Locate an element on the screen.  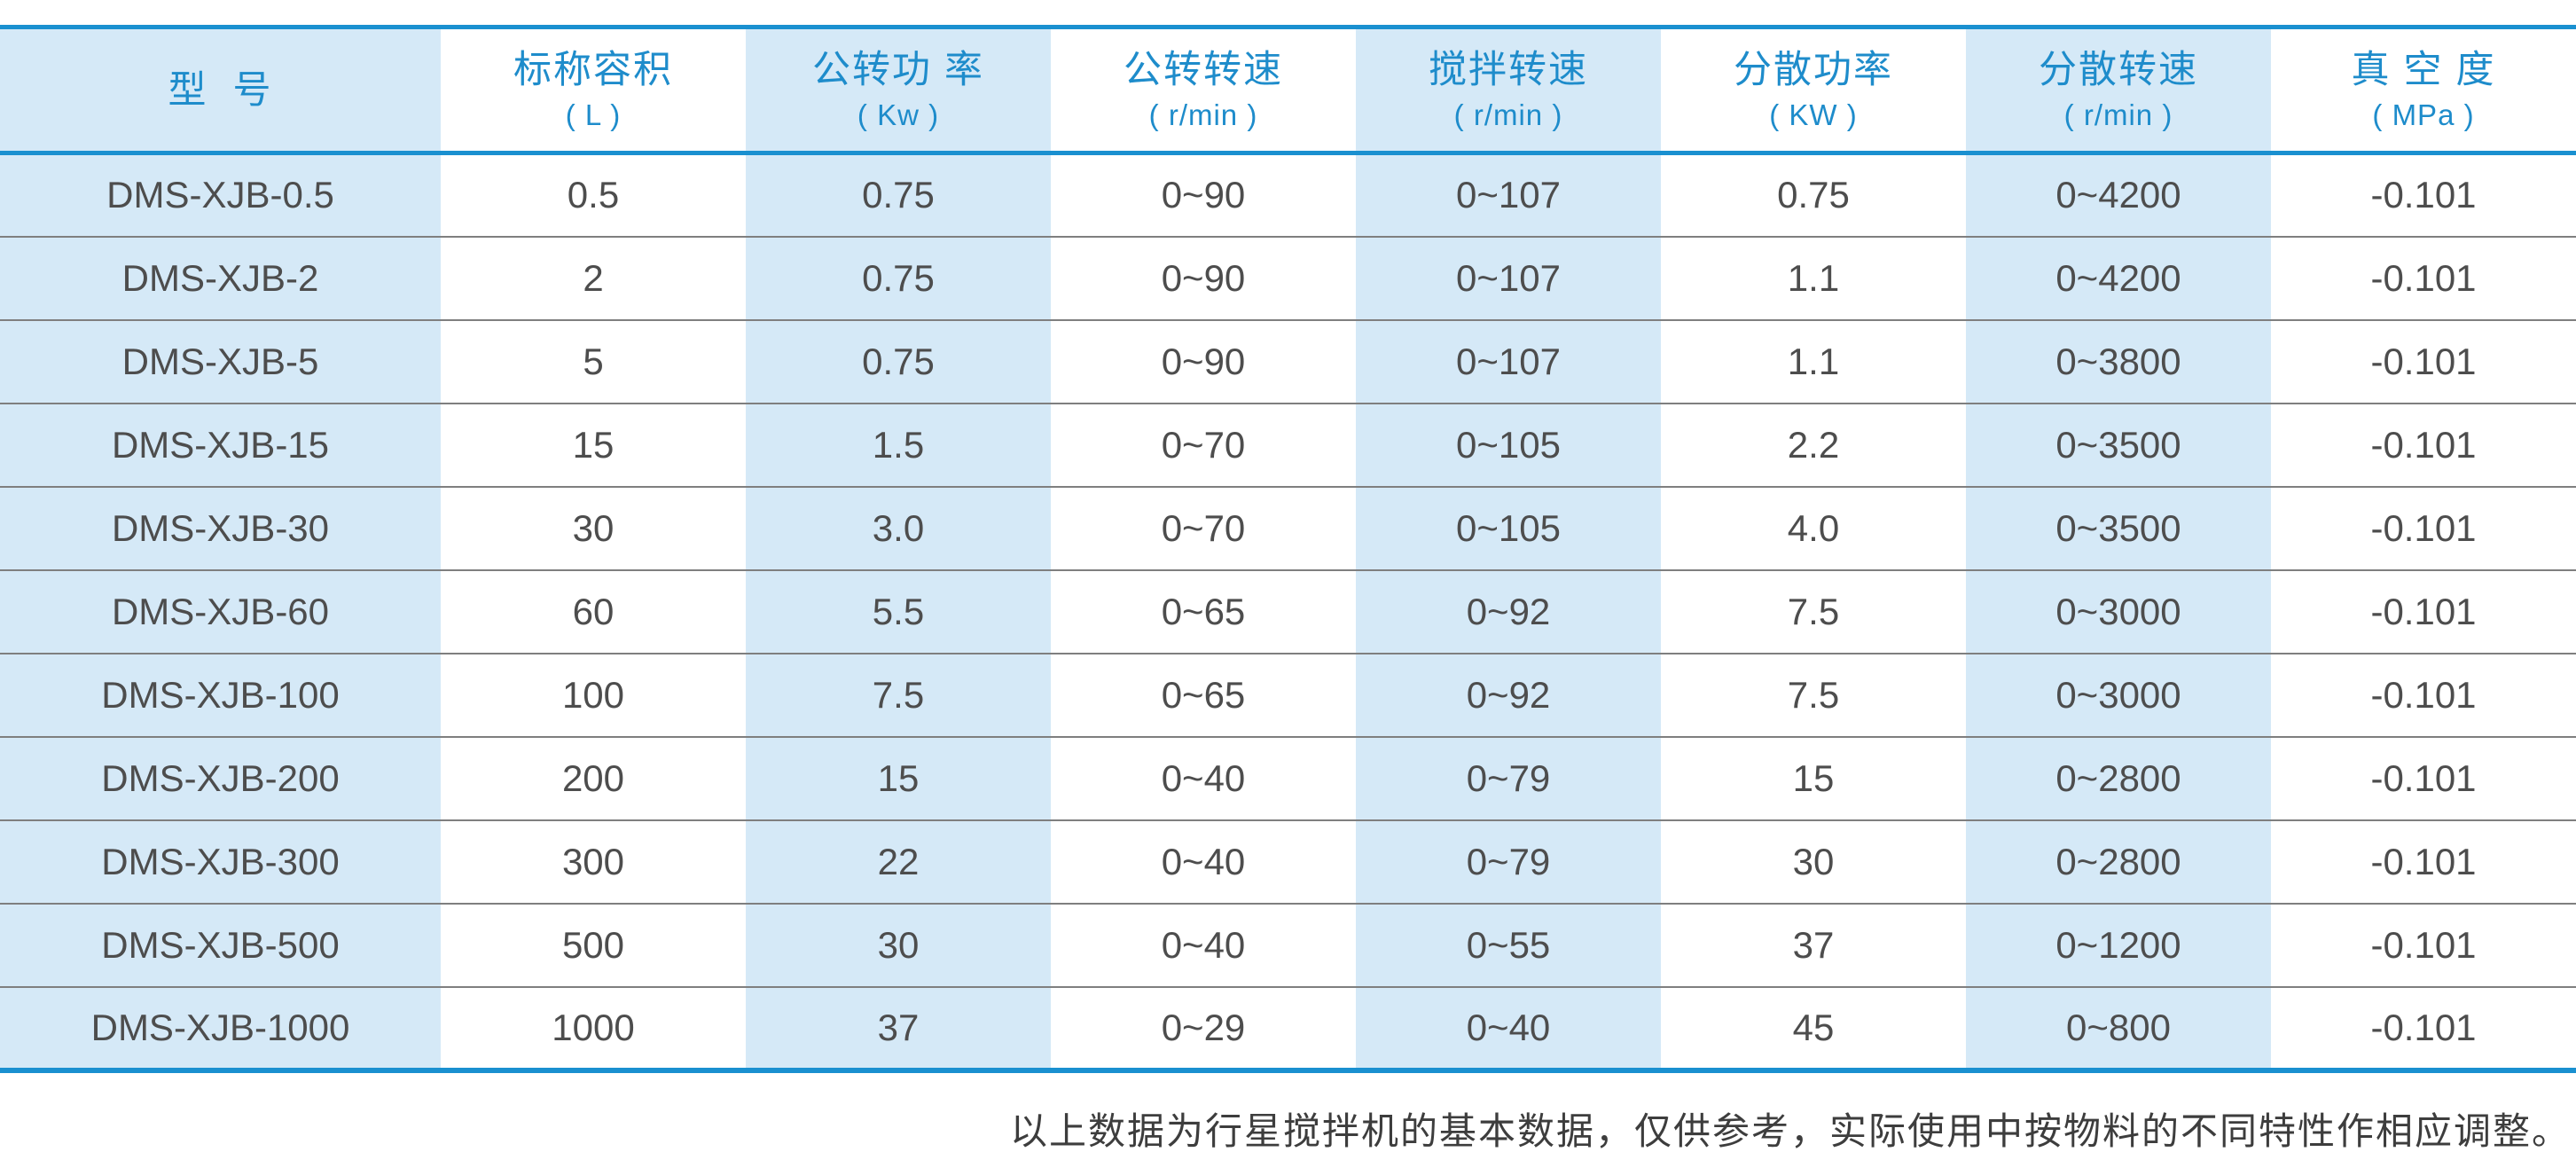
value-cell: 0~1200 is located at coordinates (2118, 945).